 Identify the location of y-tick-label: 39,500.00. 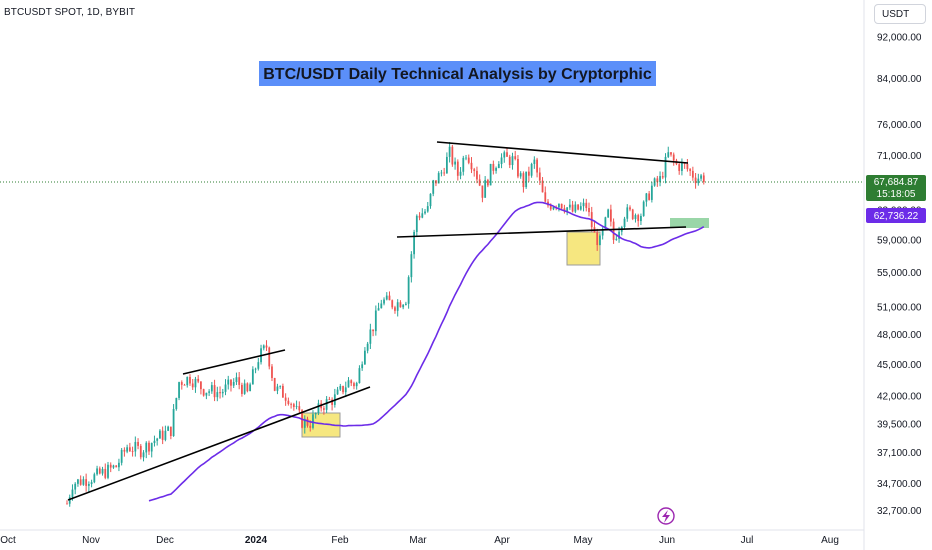
(899, 425).